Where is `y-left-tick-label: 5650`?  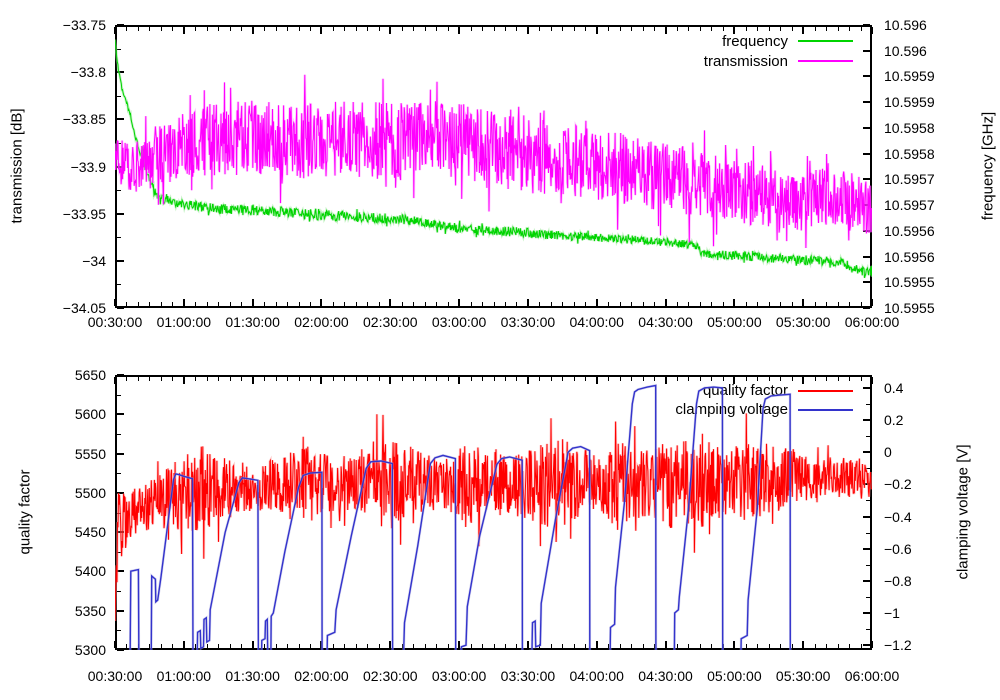 y-left-tick-label: 5650 is located at coordinates (90, 375).